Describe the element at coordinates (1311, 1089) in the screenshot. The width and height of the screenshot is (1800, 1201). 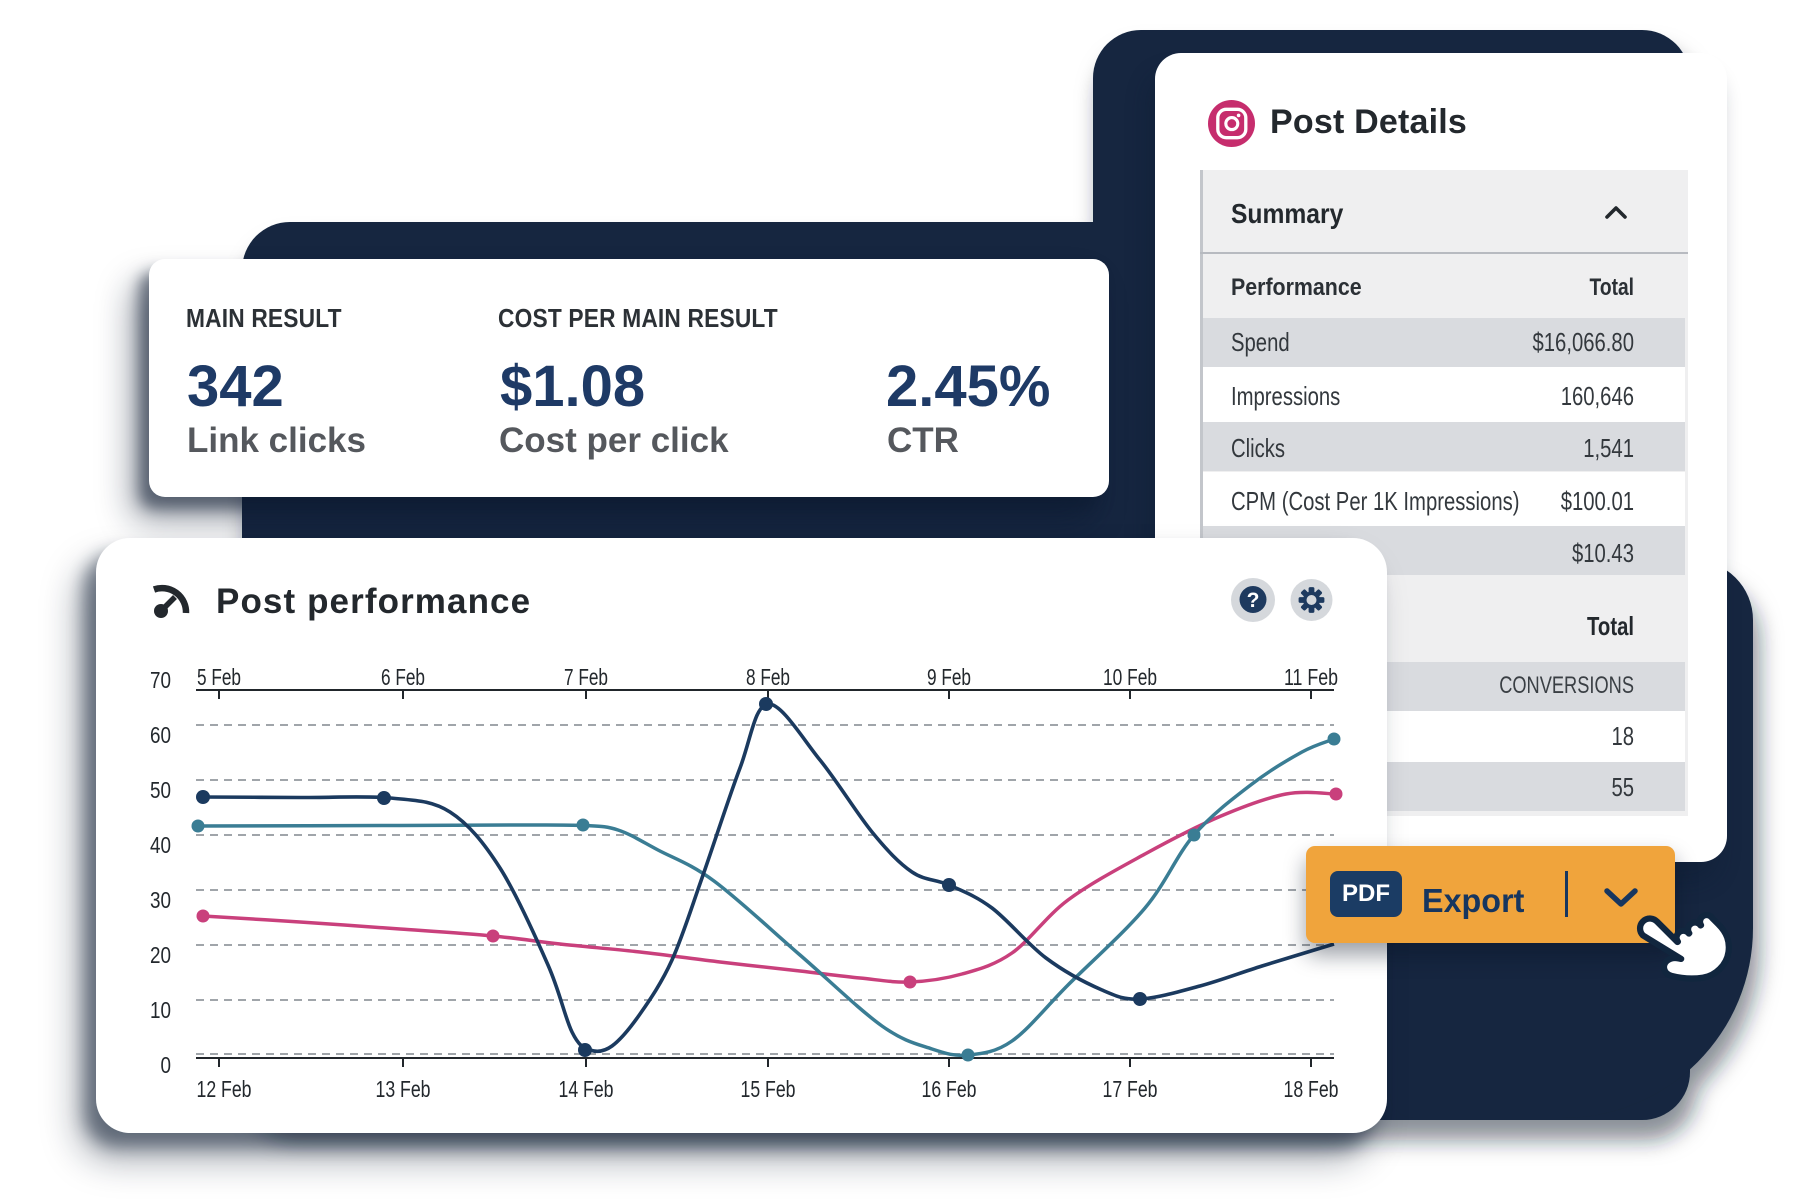
I see `svg-text: 18 Feb` at that location.